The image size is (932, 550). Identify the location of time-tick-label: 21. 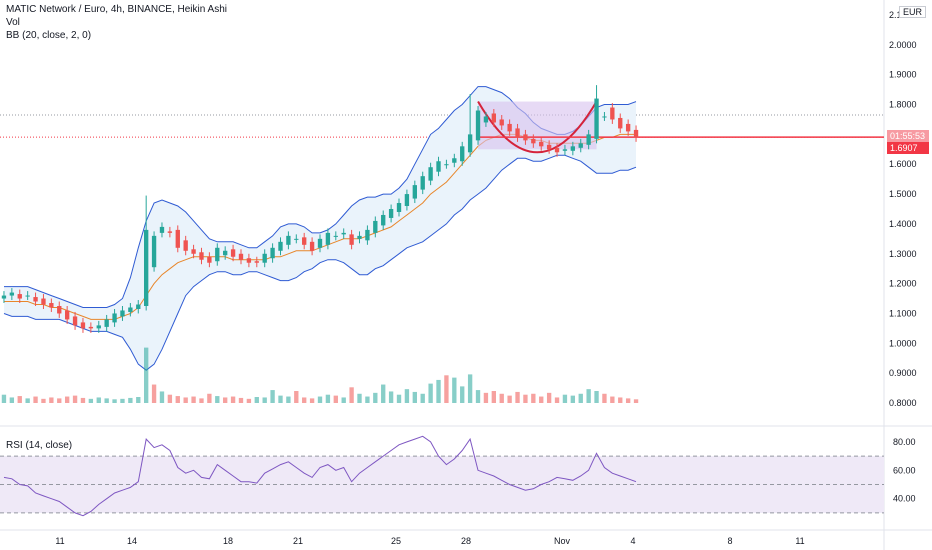
(298, 541).